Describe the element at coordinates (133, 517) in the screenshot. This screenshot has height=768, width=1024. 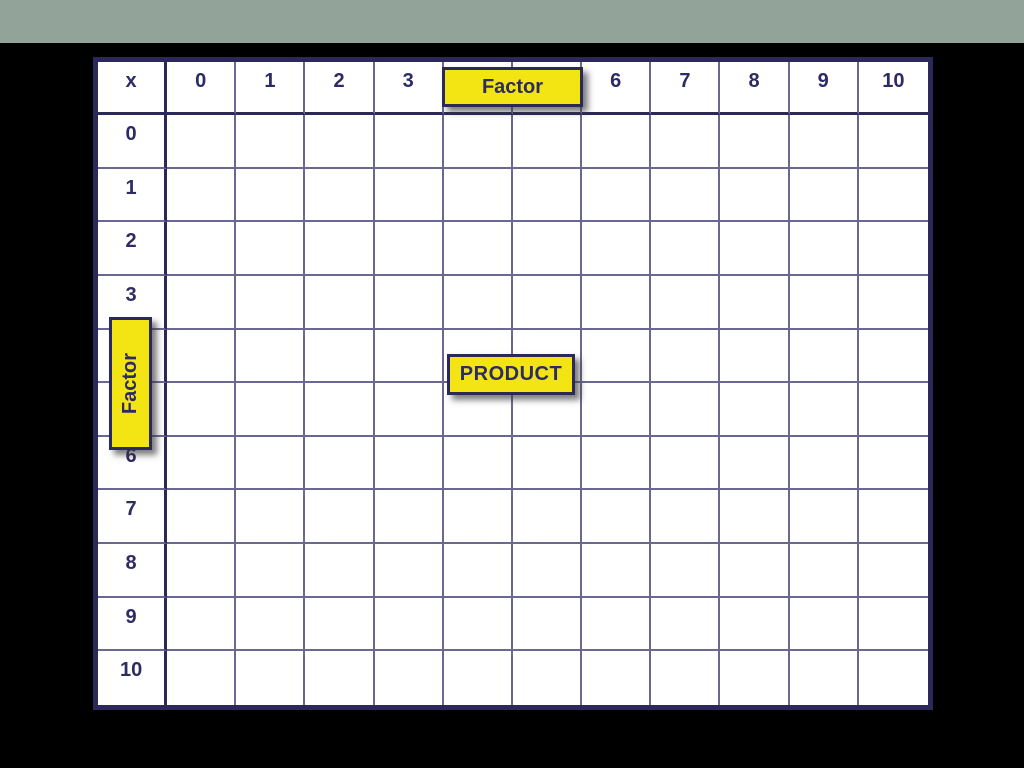
I see `row-header-7: 7` at that location.